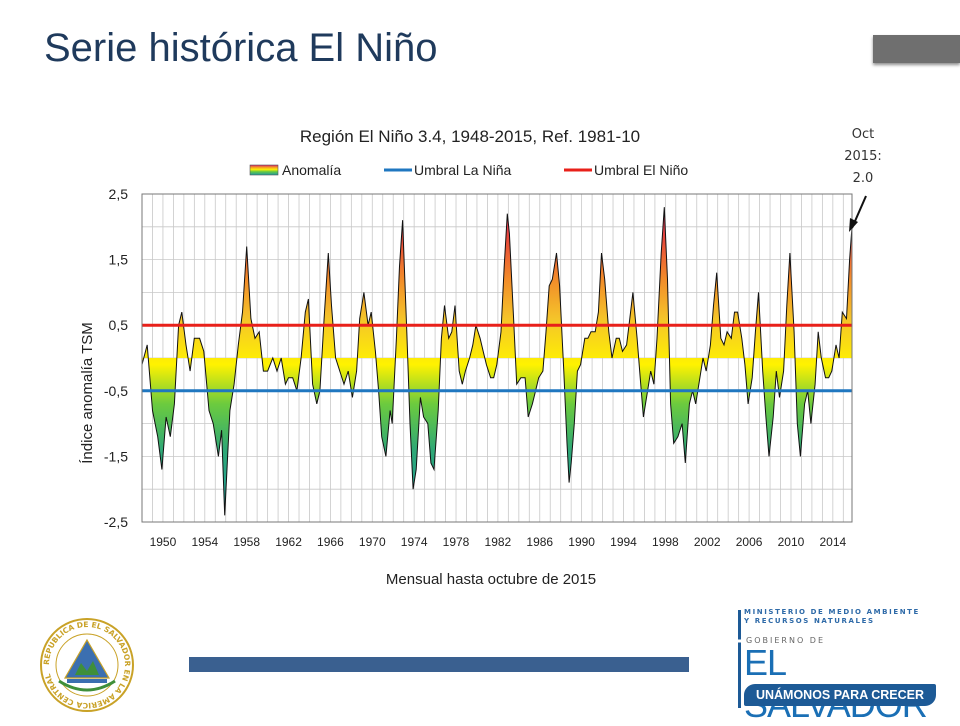 This screenshot has height=726, width=960. I want to click on bottom-decorative-bar, so click(439, 664).